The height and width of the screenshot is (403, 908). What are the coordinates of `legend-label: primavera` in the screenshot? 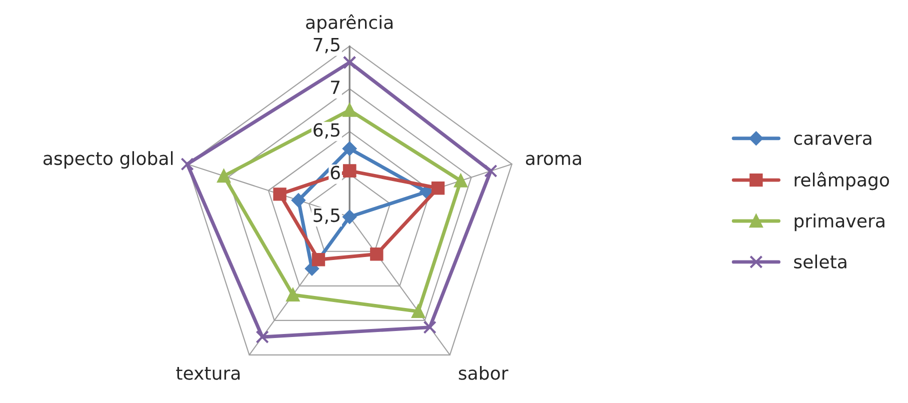 It's located at (839, 223).